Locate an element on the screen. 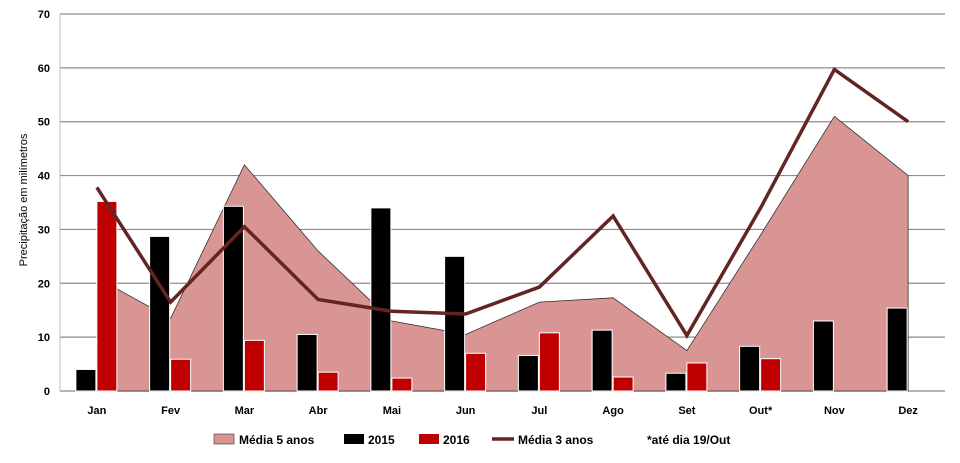 Image resolution: width=960 pixels, height=463 pixels. x-tick-label: Mar is located at coordinates (245, 411).